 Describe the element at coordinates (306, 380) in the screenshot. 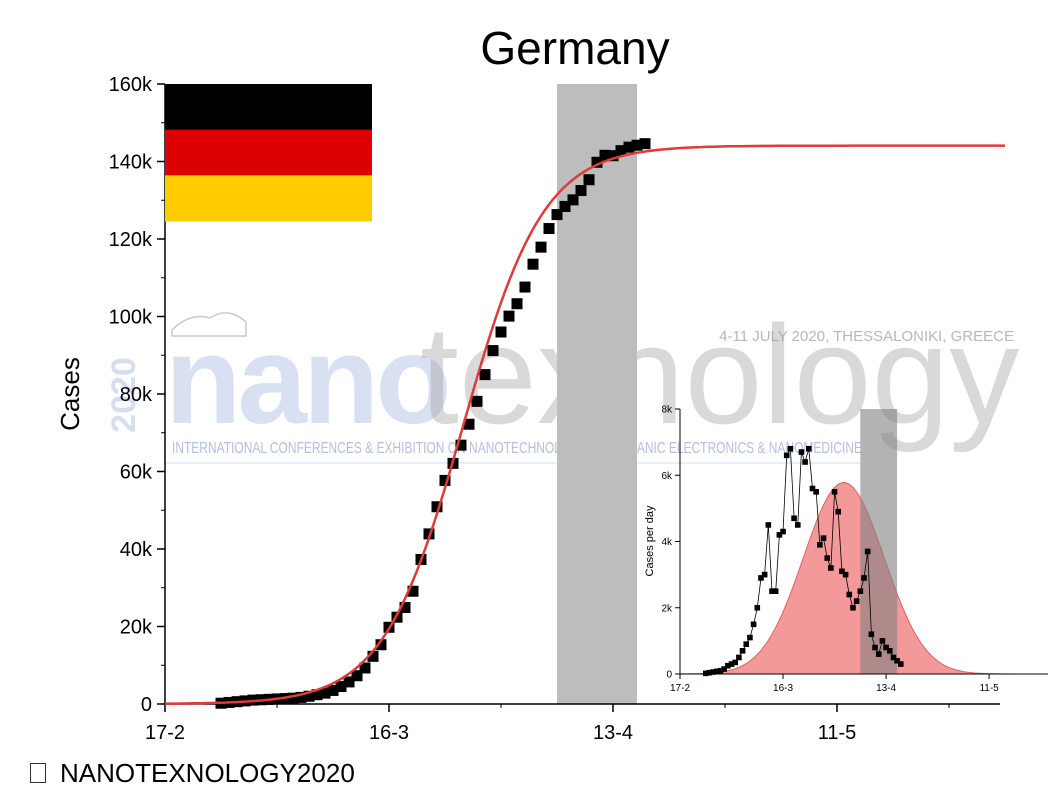

I see `watermark-nano: nano` at that location.